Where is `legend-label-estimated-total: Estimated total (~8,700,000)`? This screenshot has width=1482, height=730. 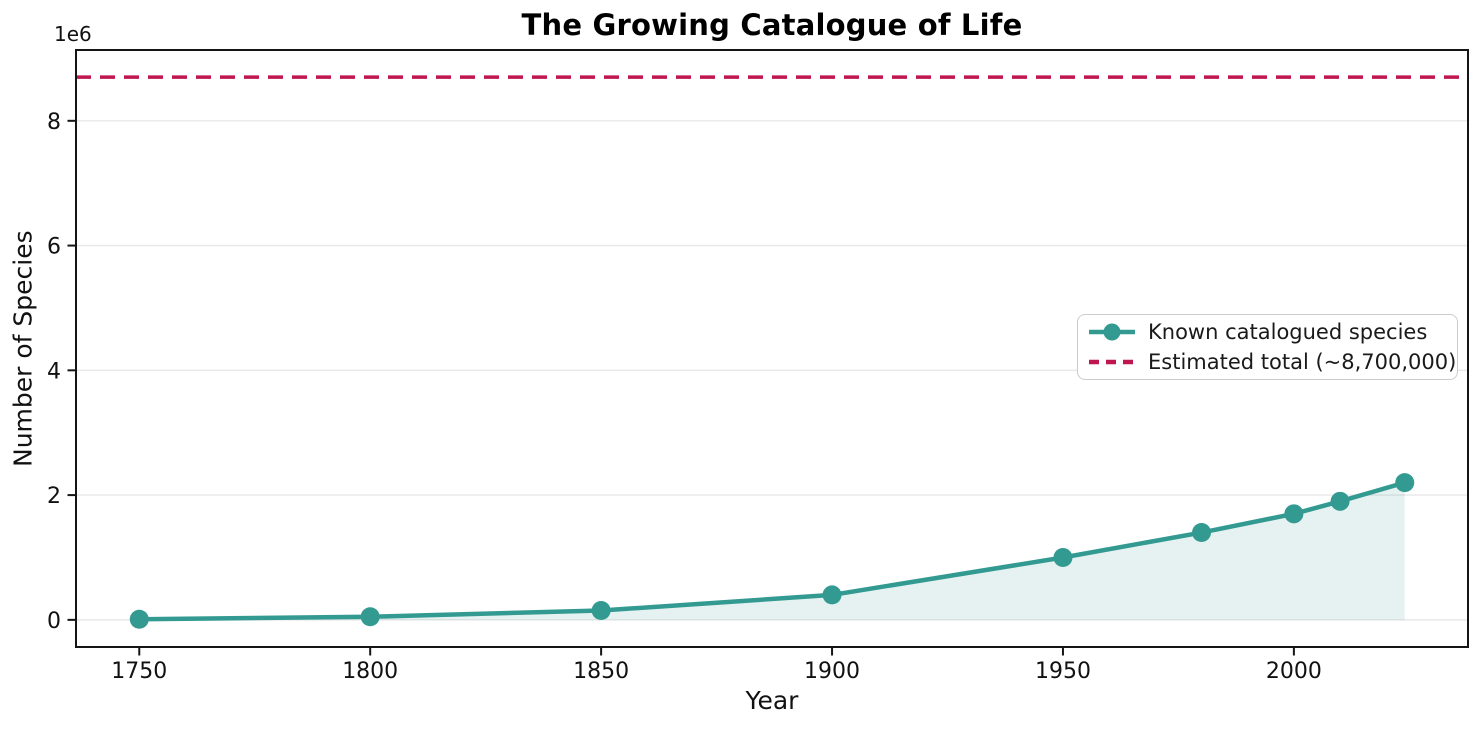
legend-label-estimated-total: Estimated total (~8,700,000) is located at coordinates (1302, 361).